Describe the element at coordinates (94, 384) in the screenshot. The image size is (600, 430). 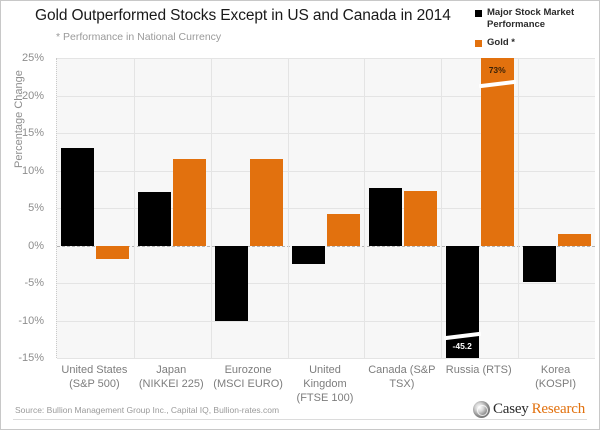
I see `x-axis-category-line: (S&P 500)` at that location.